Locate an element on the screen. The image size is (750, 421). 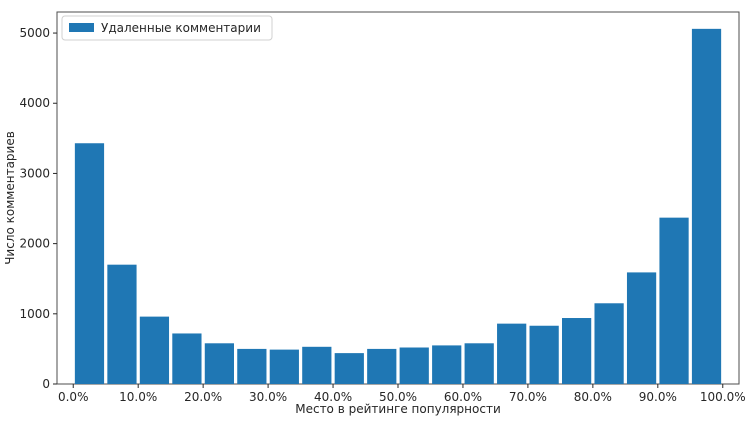
x-tick-label: 80.0% is located at coordinates (593, 397).